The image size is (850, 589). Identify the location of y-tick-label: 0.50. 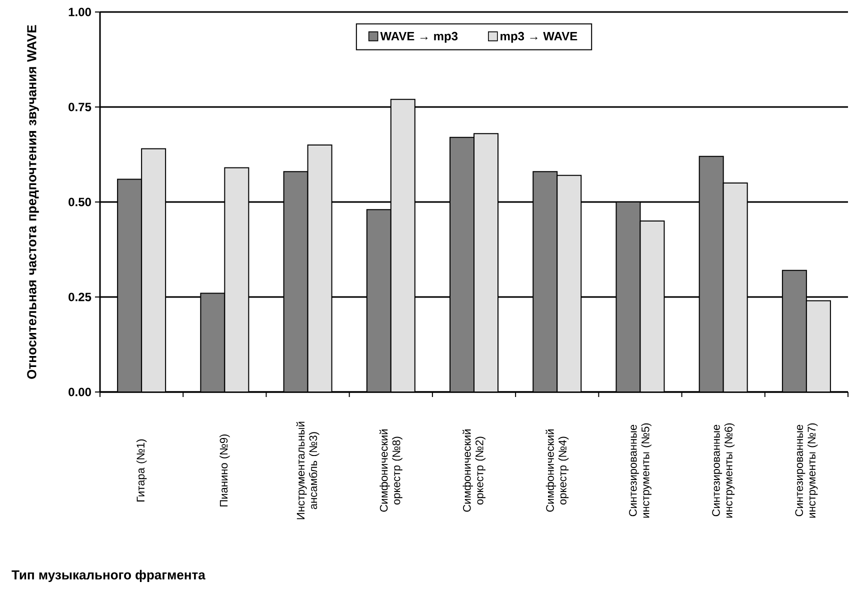
(79, 202).